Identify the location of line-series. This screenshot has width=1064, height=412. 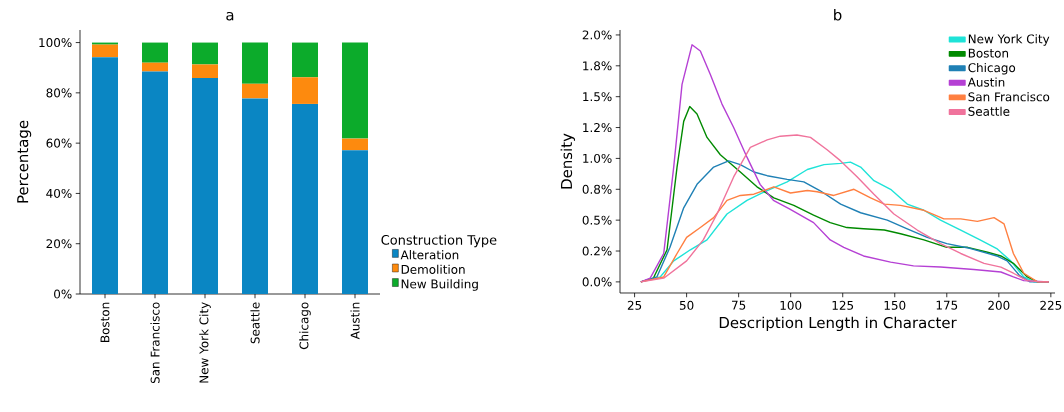
(845, 208).